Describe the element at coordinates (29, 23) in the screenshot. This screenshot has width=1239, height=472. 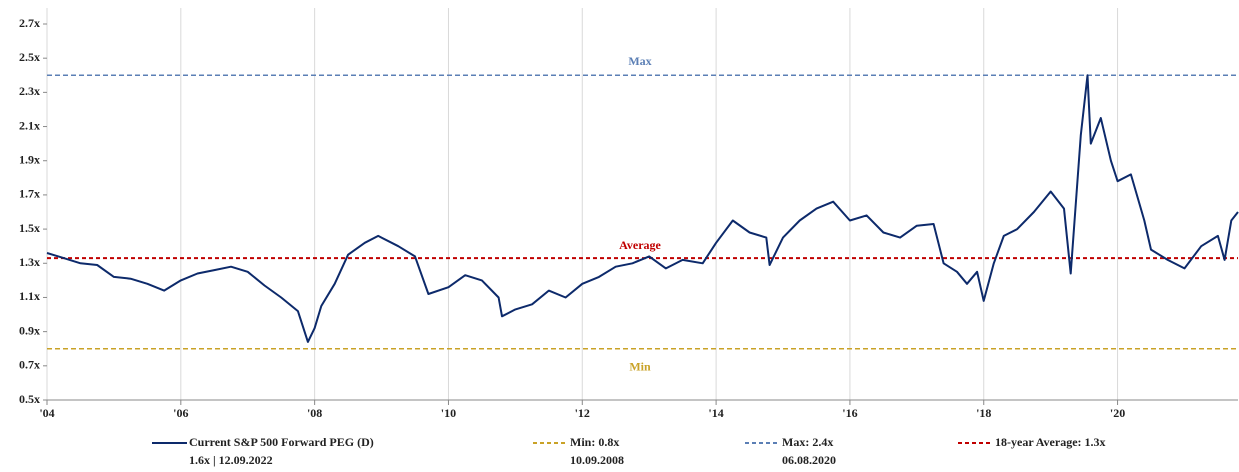
I see `y-tick-label: 2.7x` at that location.